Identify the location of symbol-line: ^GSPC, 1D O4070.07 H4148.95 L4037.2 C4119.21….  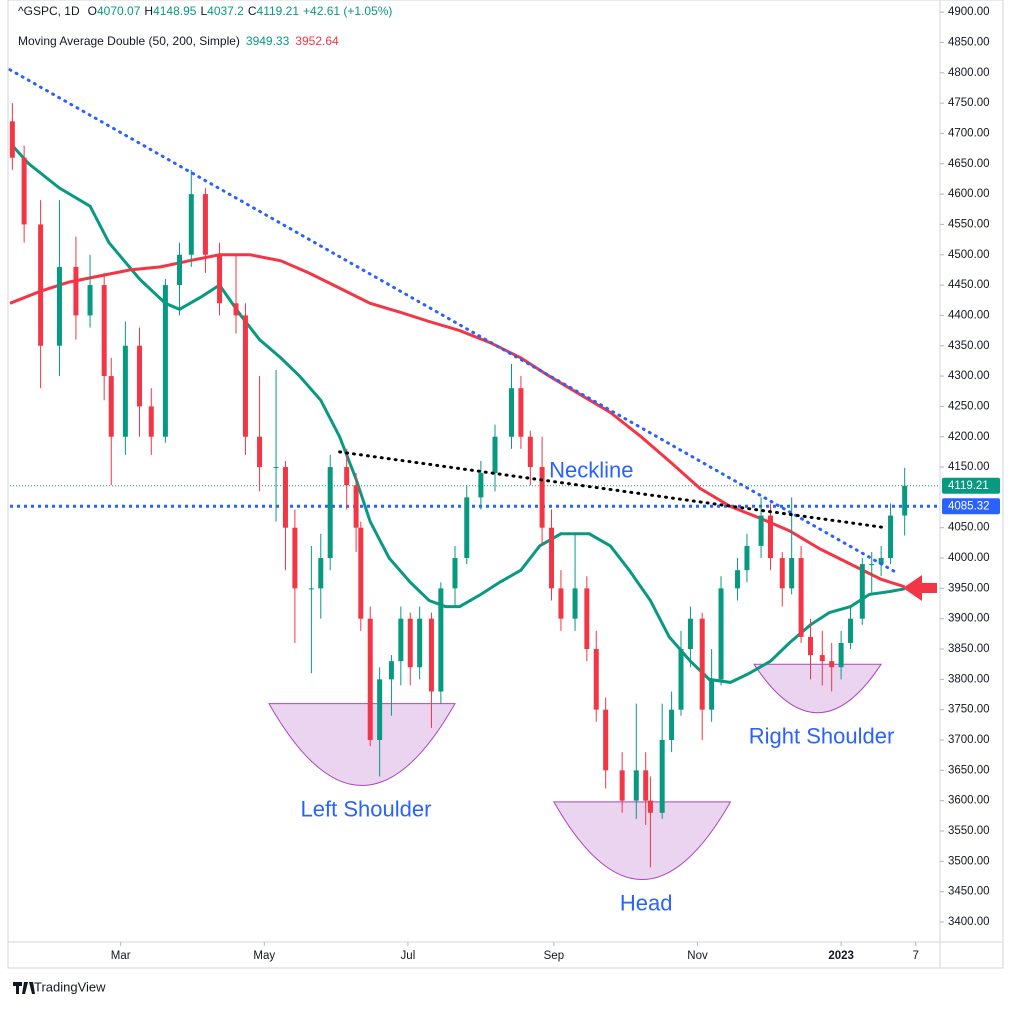
(205, 11).